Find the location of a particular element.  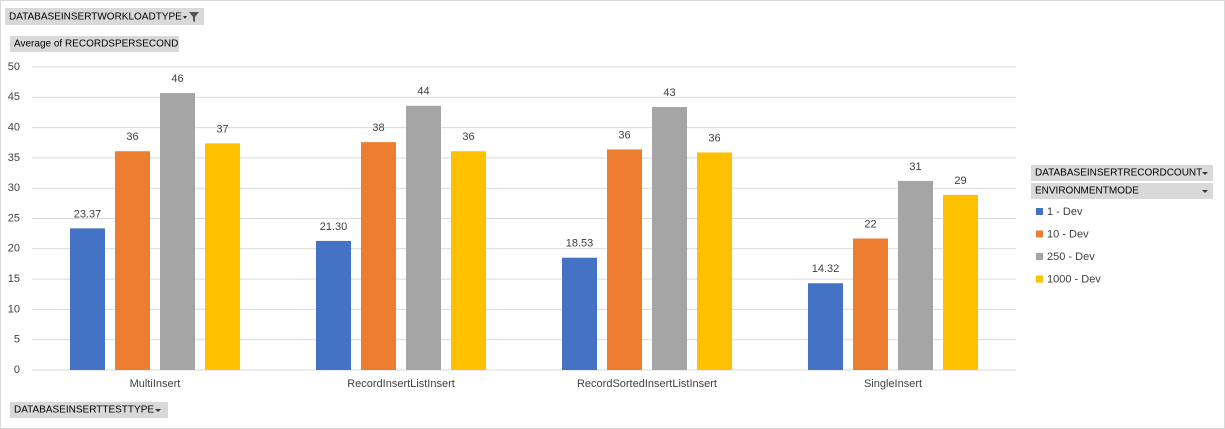

y-tick-label: 40 is located at coordinates (14, 128).